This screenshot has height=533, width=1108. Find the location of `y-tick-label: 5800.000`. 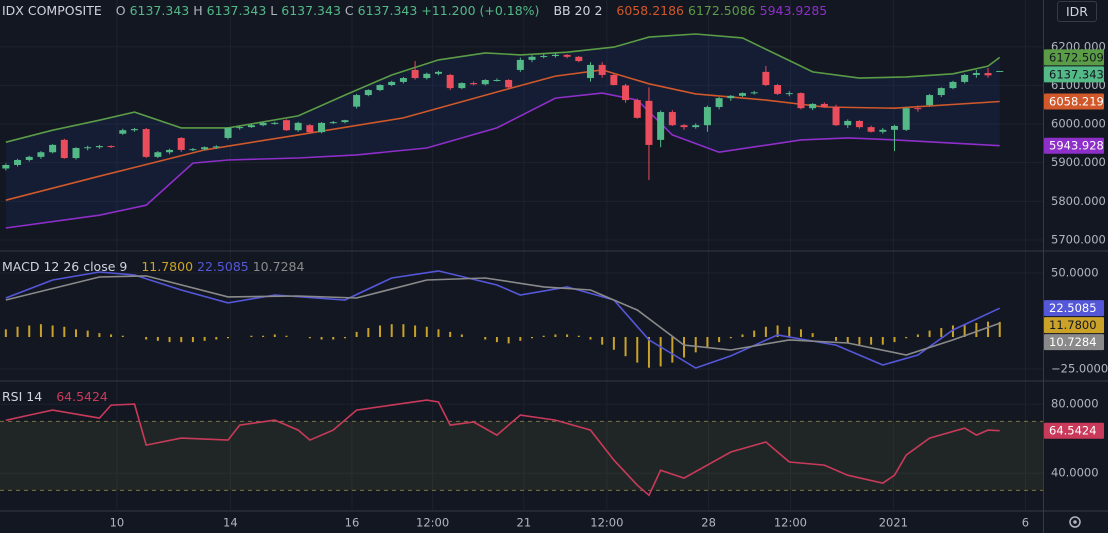

y-tick-label: 5800.000 is located at coordinates (1078, 201).